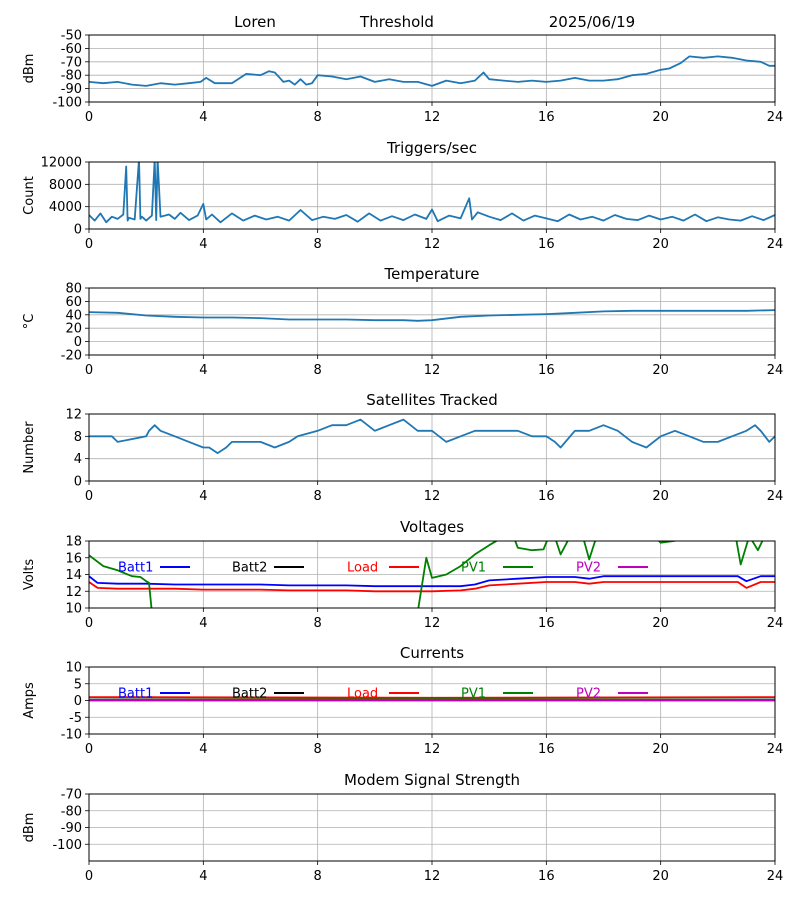 This screenshot has height=900, width=800. I want to click on chart-title: Triggers/sec, so click(431, 148).